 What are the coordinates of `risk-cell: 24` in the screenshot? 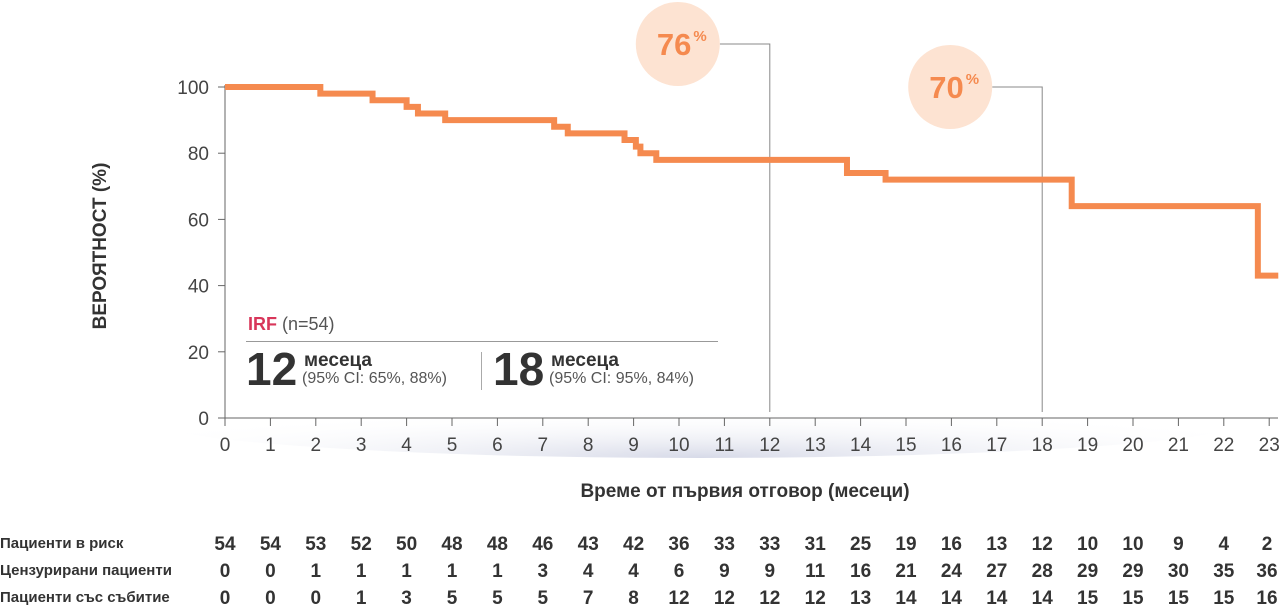 It's located at (952, 571).